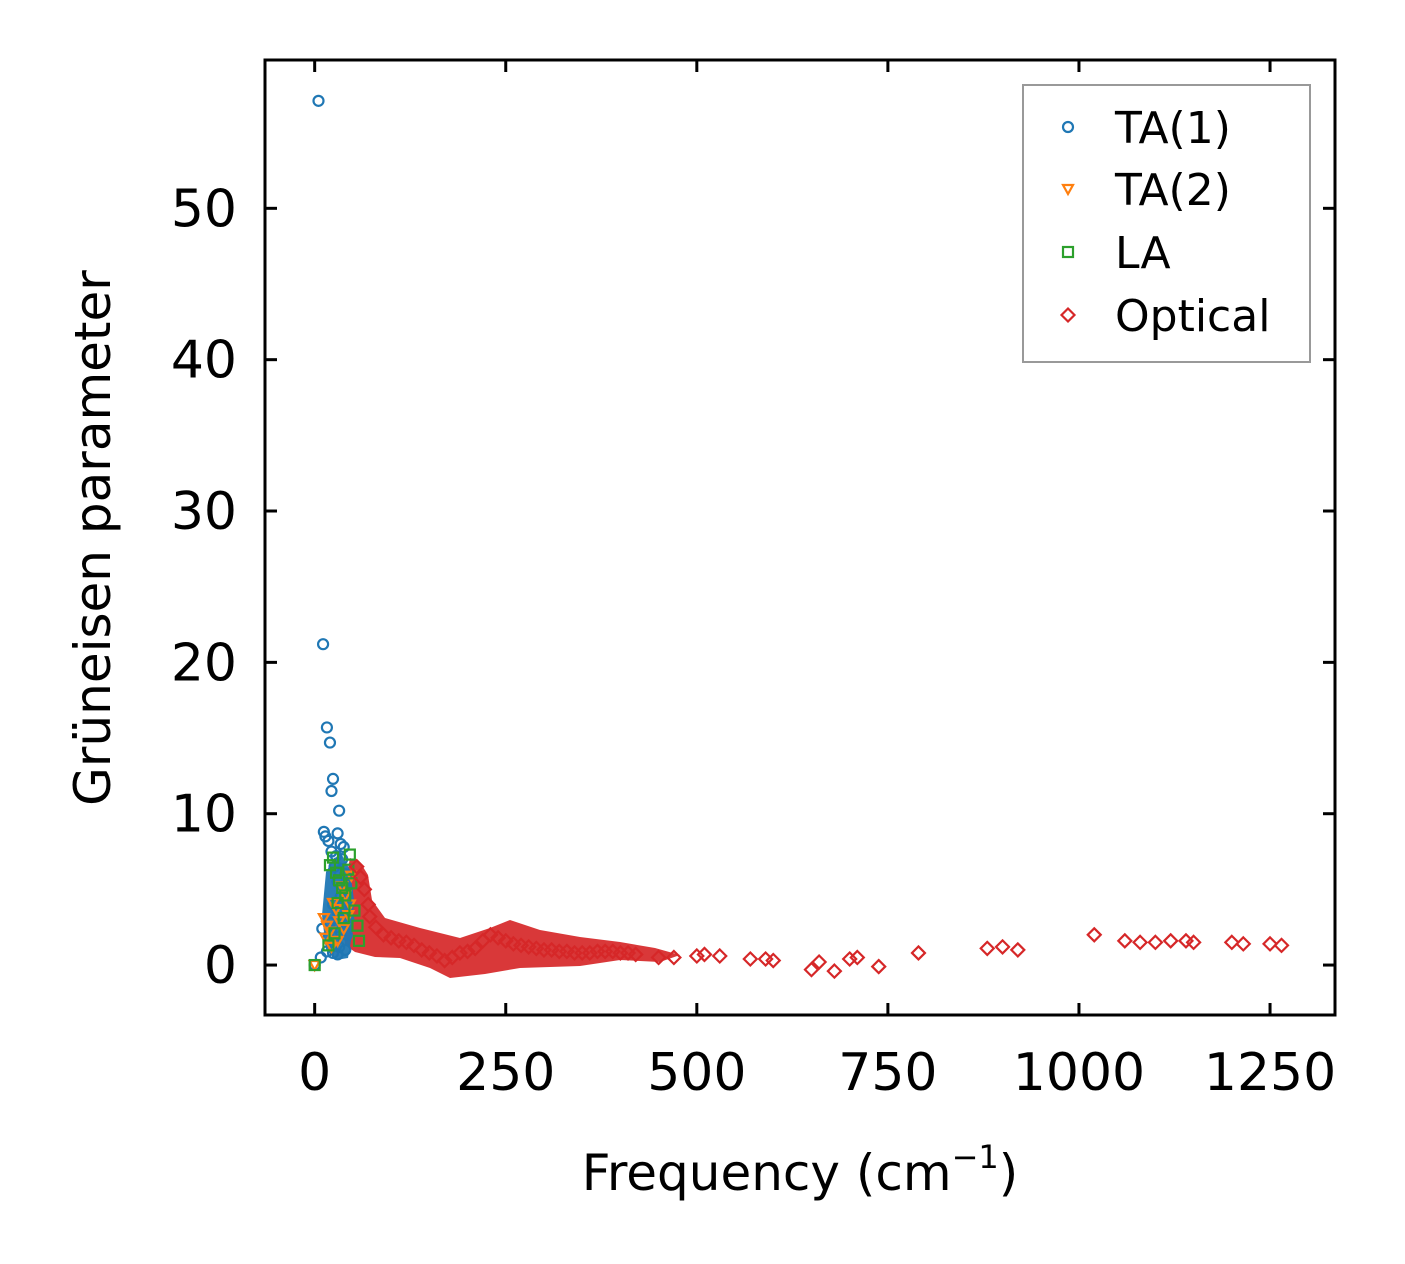  Describe the element at coordinates (817, 1073) in the screenshot. I see `x-tick-labels: 0 250 500 750 1000 1250` at that location.